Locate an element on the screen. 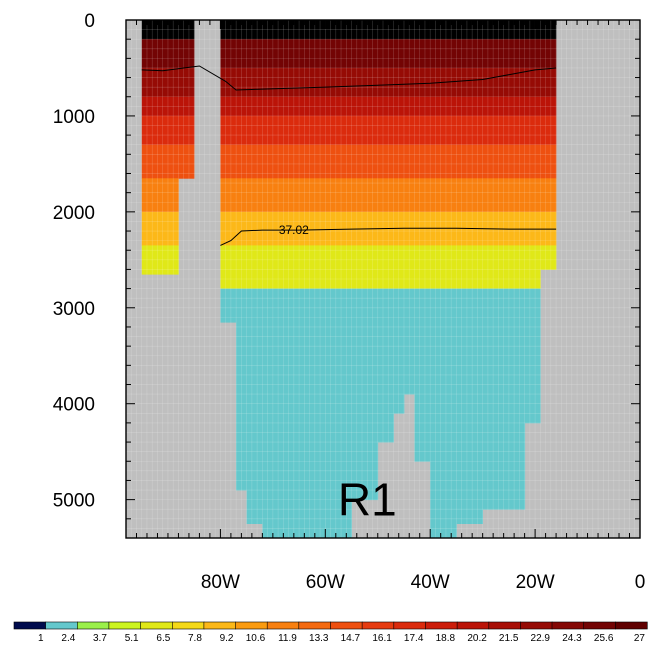  colorbar-label: 17.4 is located at coordinates (414, 638).